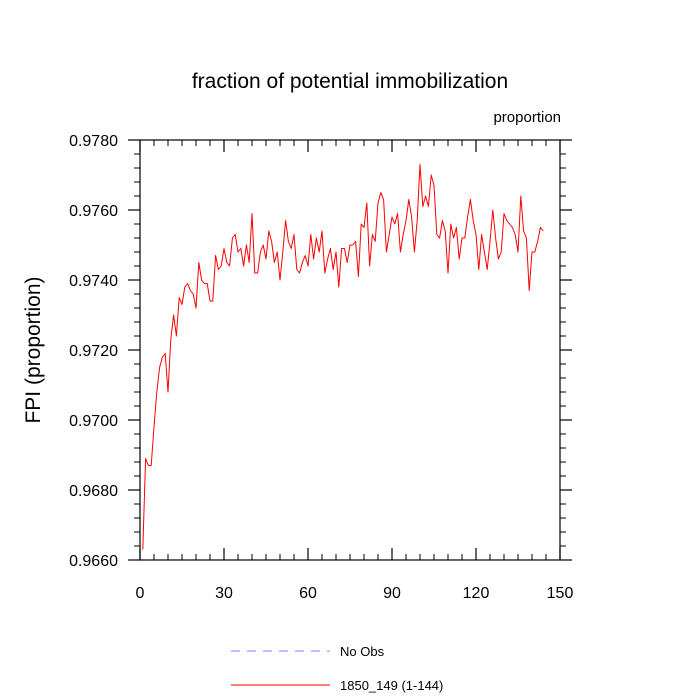 The height and width of the screenshot is (700, 700). Describe the element at coordinates (33, 349) in the screenshot. I see `y-axis-label: FPI (proportion)` at that location.